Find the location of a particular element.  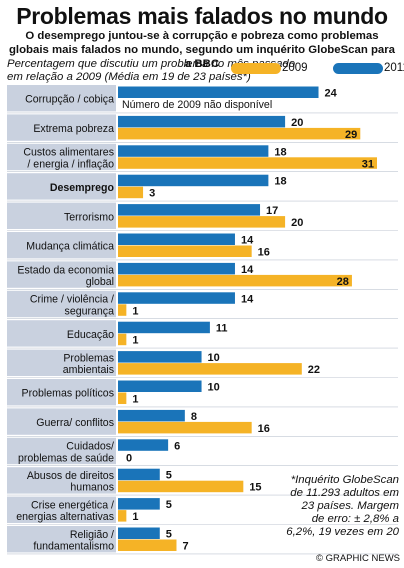

no-data-note: Número de 2009 não disponível is located at coordinates (197, 105).